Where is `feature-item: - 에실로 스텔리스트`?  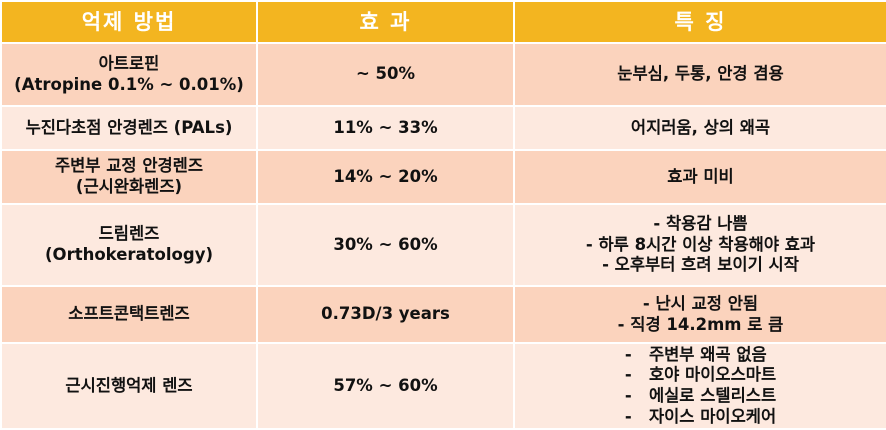
feature-item: - 에실로 스텔리스트 is located at coordinates (700, 395).